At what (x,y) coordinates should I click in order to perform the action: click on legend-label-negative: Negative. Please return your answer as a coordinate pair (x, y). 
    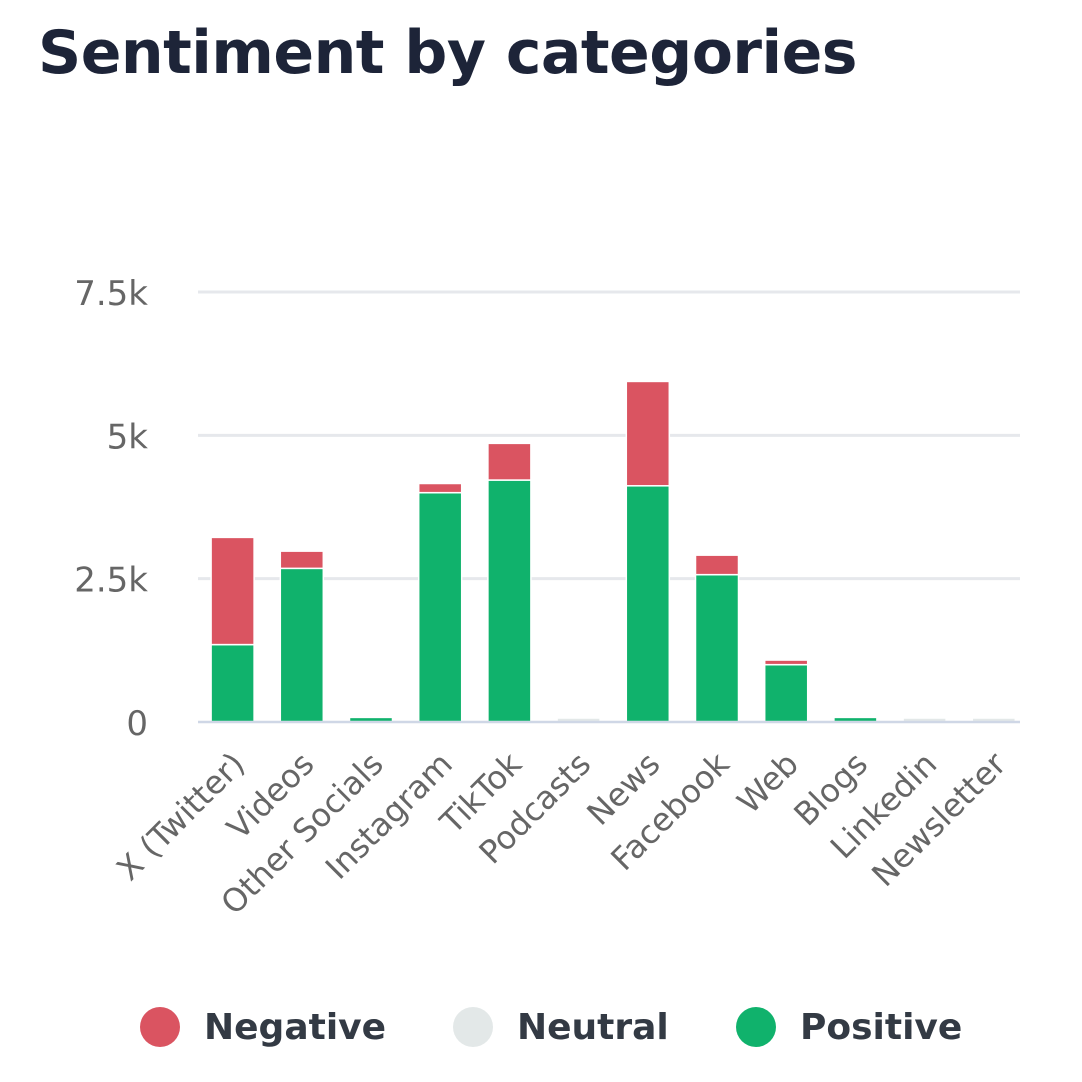
    Looking at the image, I should click on (295, 1027).